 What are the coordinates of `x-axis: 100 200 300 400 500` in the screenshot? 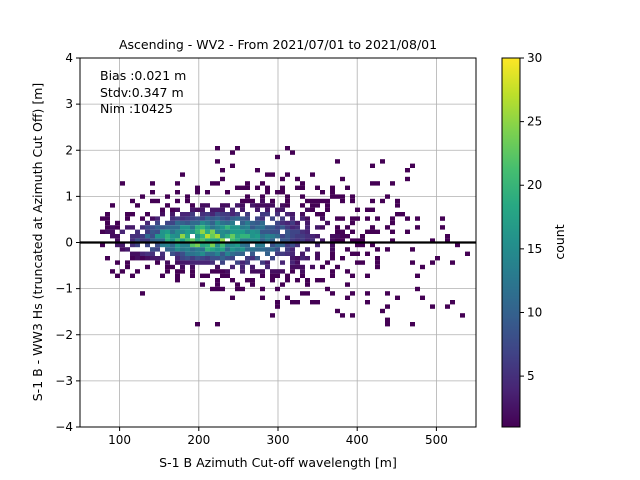 It's located at (278, 437).